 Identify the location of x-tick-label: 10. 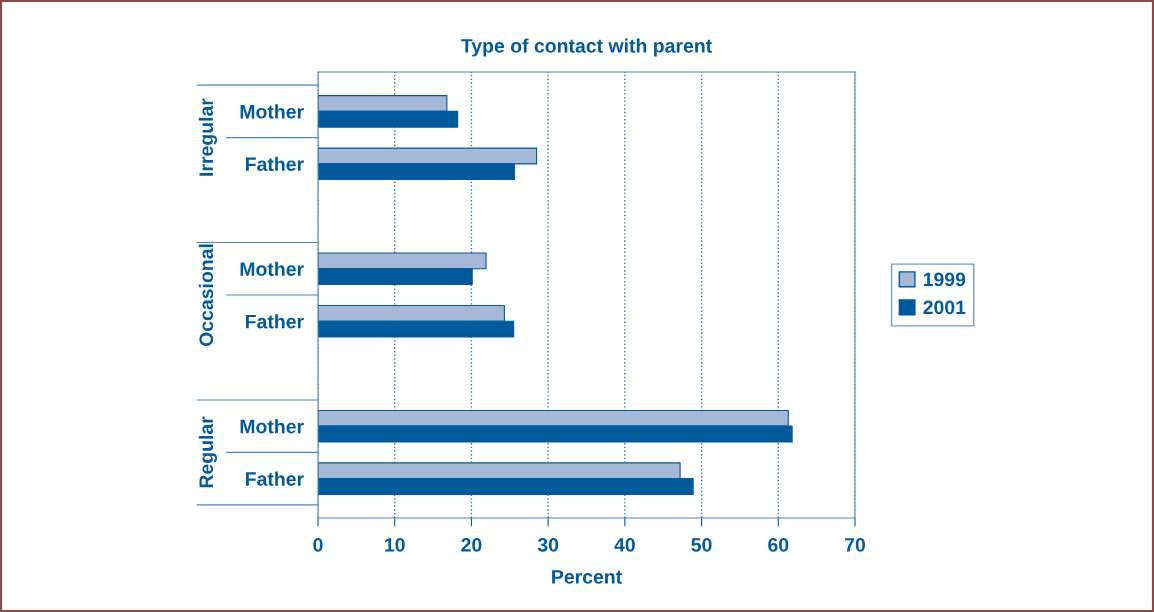
(395, 544).